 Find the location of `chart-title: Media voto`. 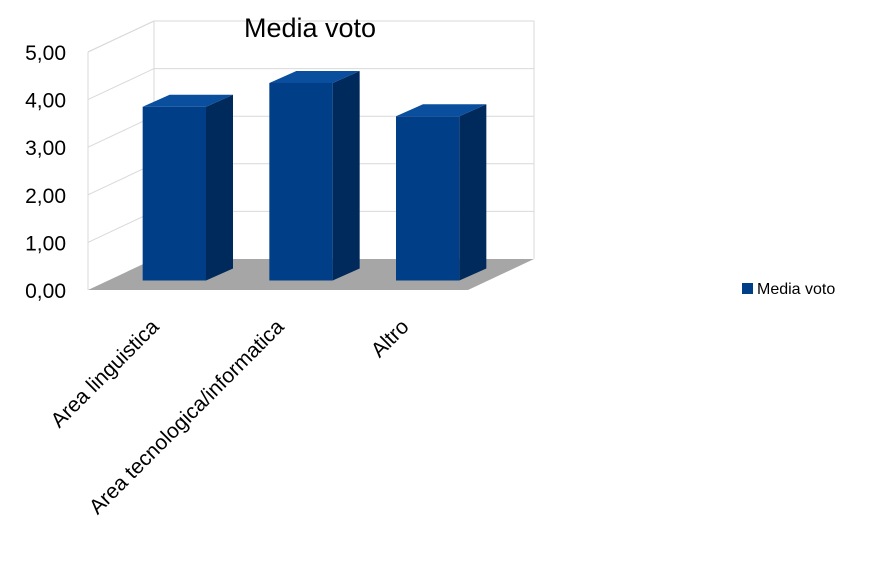

chart-title: Media voto is located at coordinates (310, 28).